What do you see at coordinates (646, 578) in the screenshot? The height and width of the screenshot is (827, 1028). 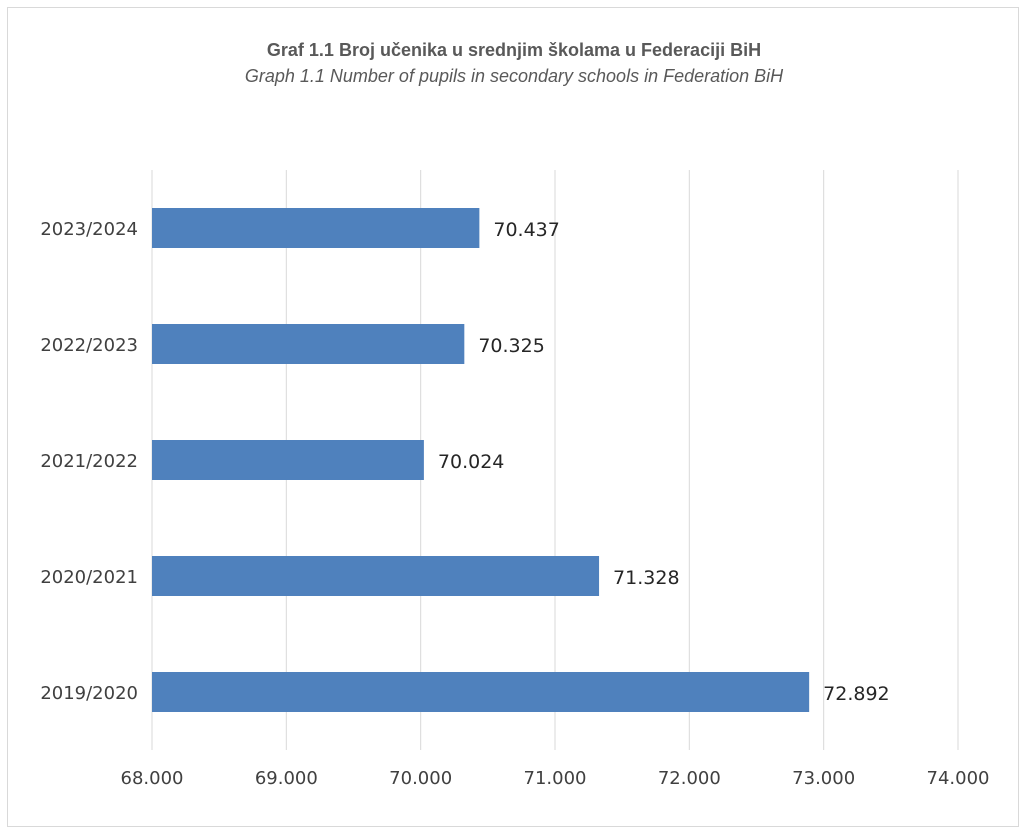 I see `data-label: 71.328` at bounding box center [646, 578].